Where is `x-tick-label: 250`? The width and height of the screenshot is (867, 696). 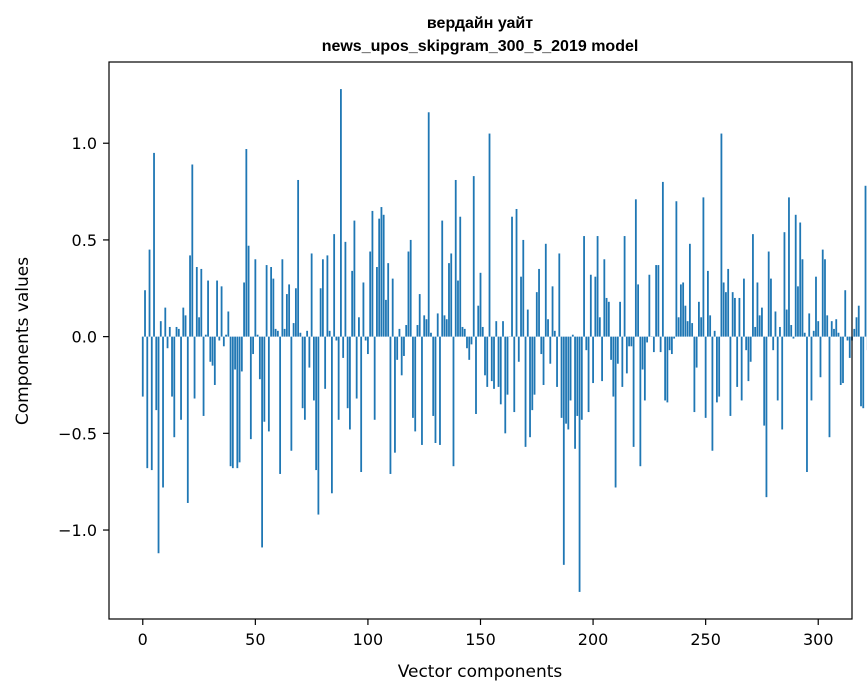 x-tick-label: 250 is located at coordinates (705, 639).